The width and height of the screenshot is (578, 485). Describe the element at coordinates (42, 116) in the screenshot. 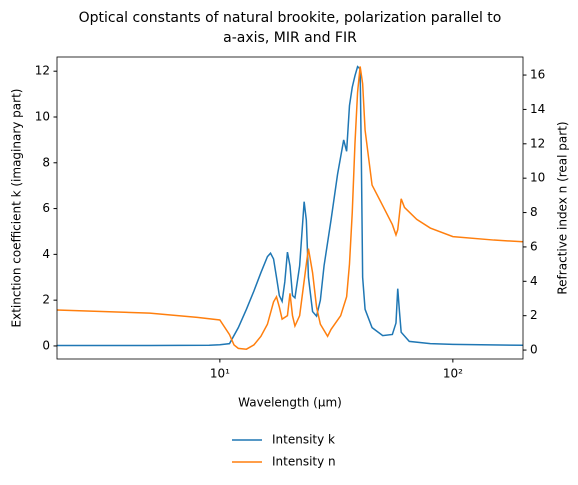

I see `y-tick-label: 10` at that location.